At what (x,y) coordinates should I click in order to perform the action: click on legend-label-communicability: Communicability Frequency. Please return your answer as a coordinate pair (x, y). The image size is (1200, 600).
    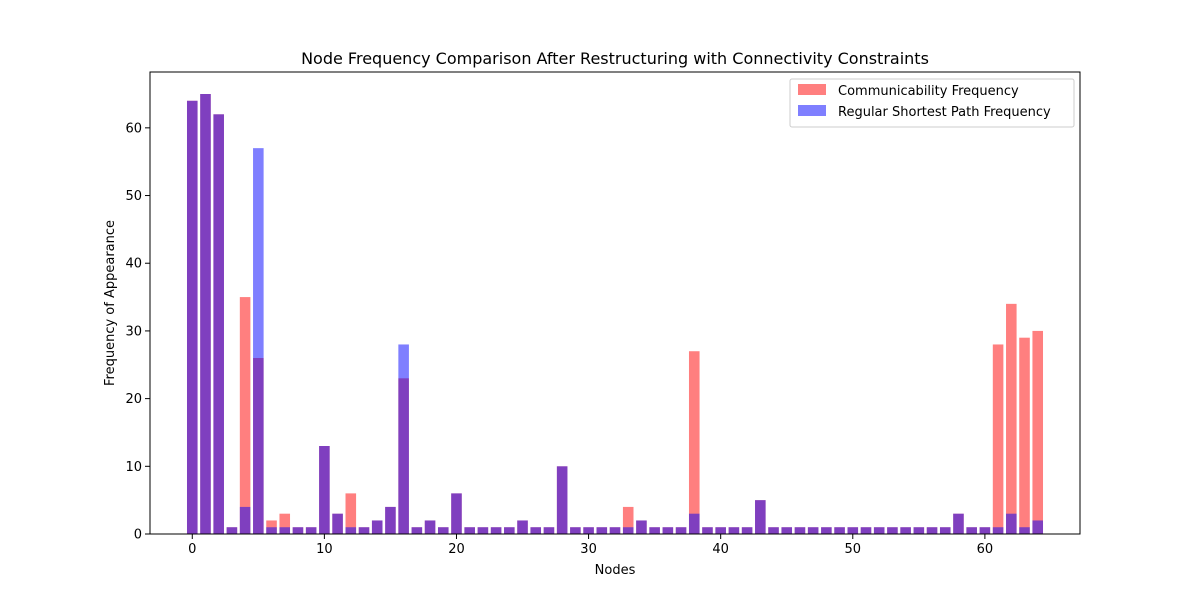
    Looking at the image, I should click on (928, 91).